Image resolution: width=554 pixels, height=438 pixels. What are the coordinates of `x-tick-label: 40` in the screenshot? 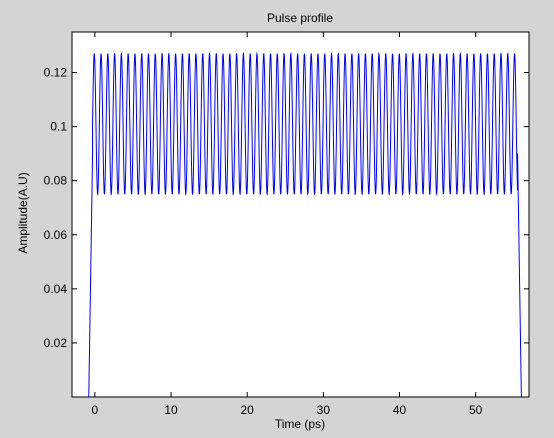 It's located at (400, 410).